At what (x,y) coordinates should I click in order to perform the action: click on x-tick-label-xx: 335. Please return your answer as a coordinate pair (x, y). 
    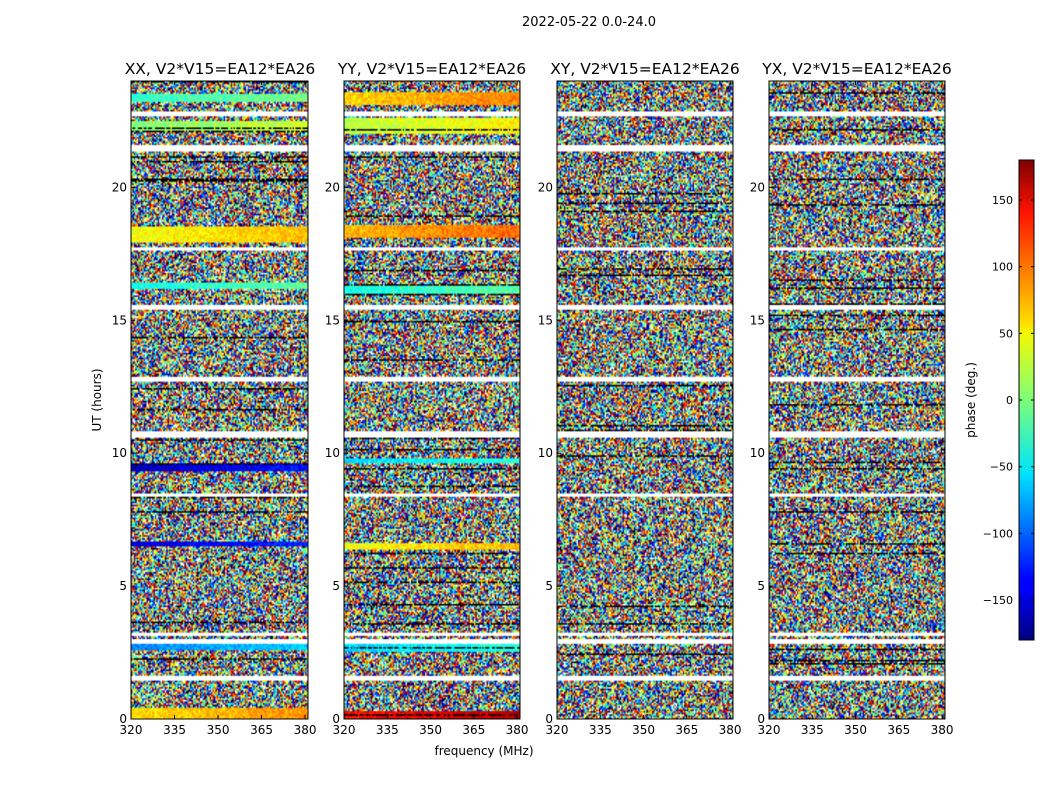
    Looking at the image, I should click on (174, 730).